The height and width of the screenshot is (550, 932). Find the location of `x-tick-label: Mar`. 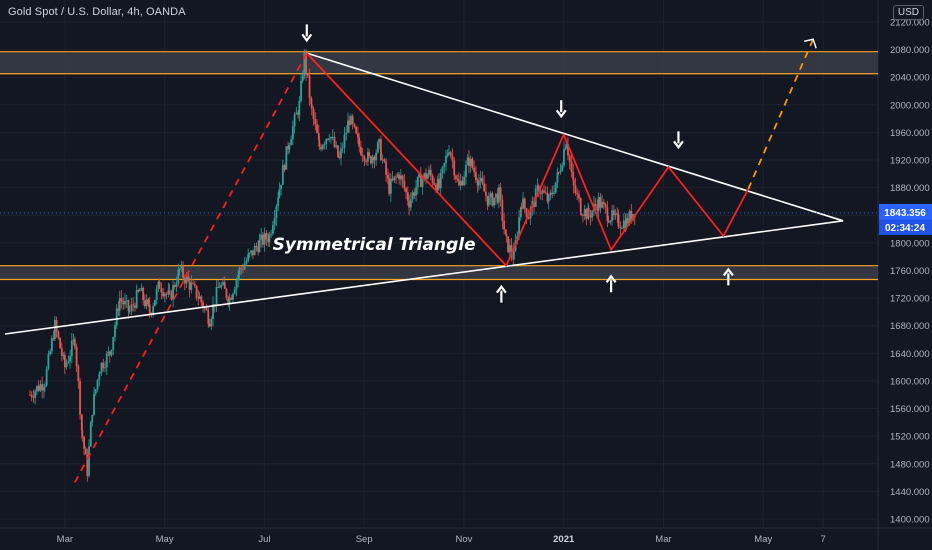

x-tick-label: Mar is located at coordinates (663, 539).